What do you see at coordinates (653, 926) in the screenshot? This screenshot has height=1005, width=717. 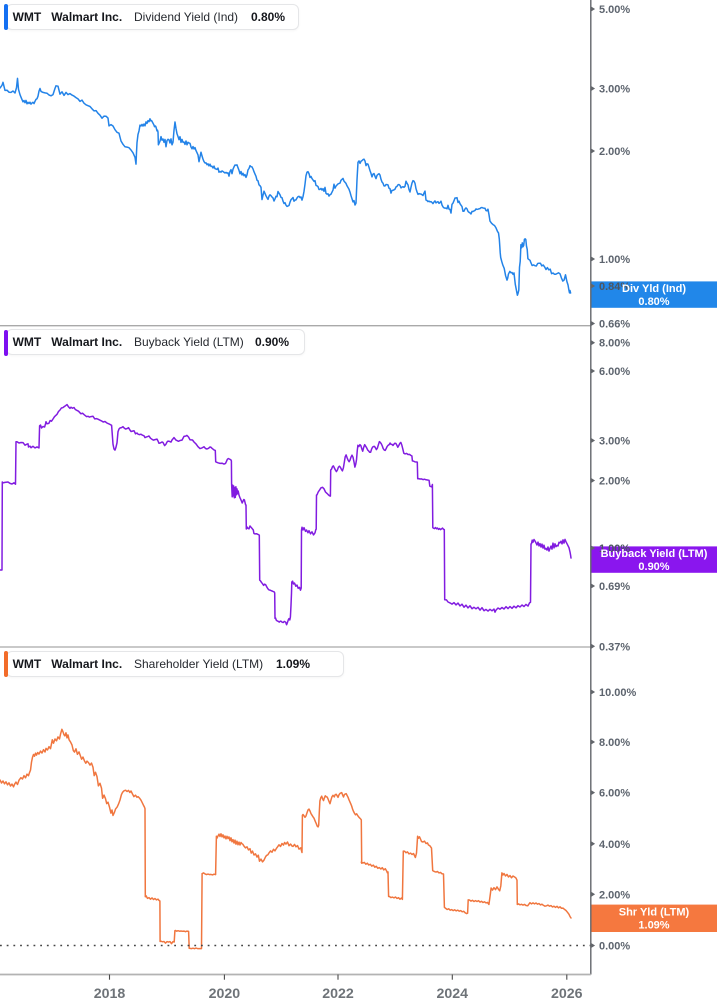 I see `svg-text: 1.09%` at bounding box center [653, 926].